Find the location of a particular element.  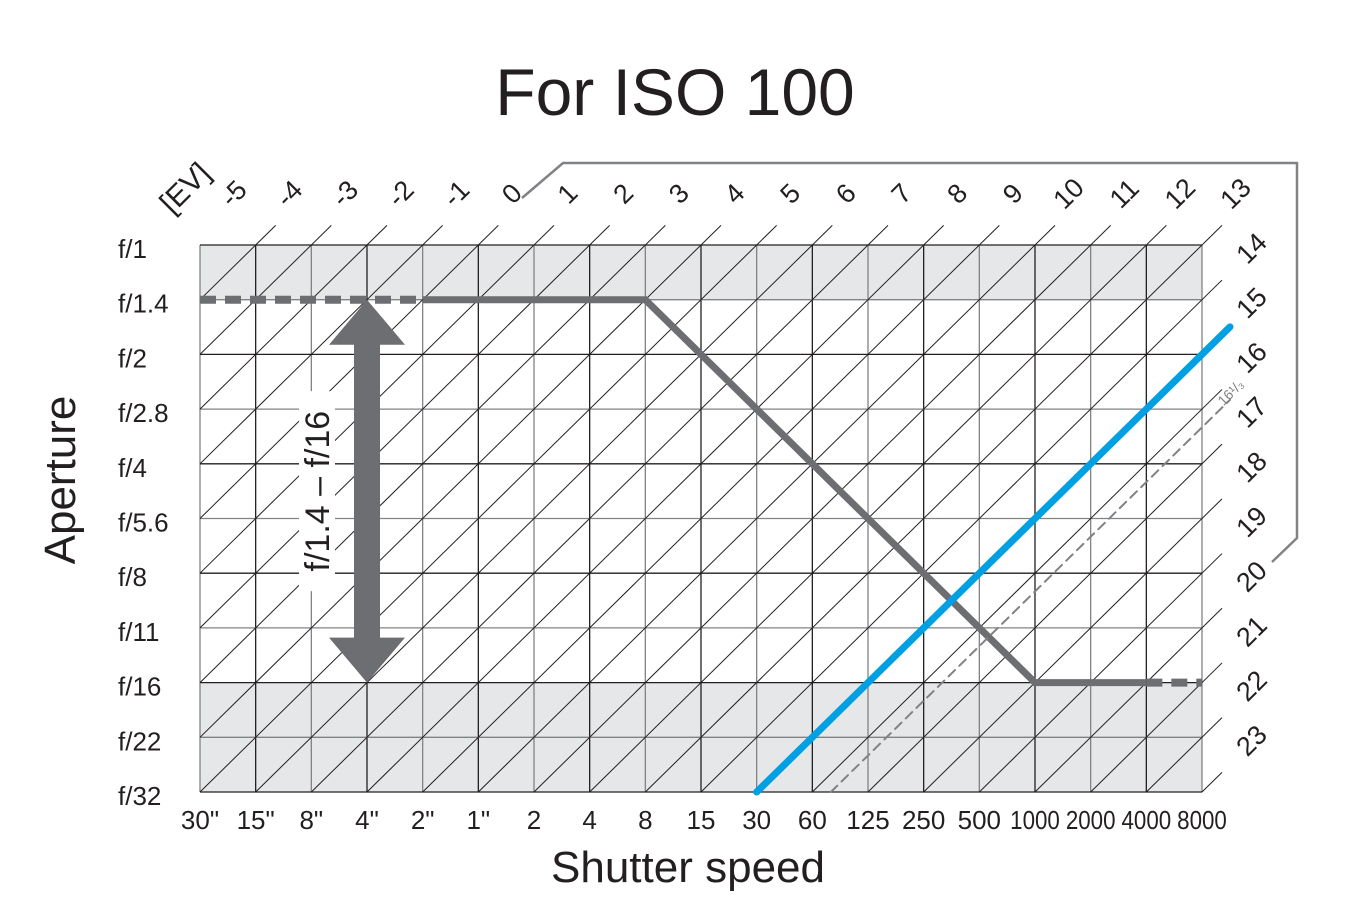

x-tick-label: 4 is located at coordinates (589, 820).